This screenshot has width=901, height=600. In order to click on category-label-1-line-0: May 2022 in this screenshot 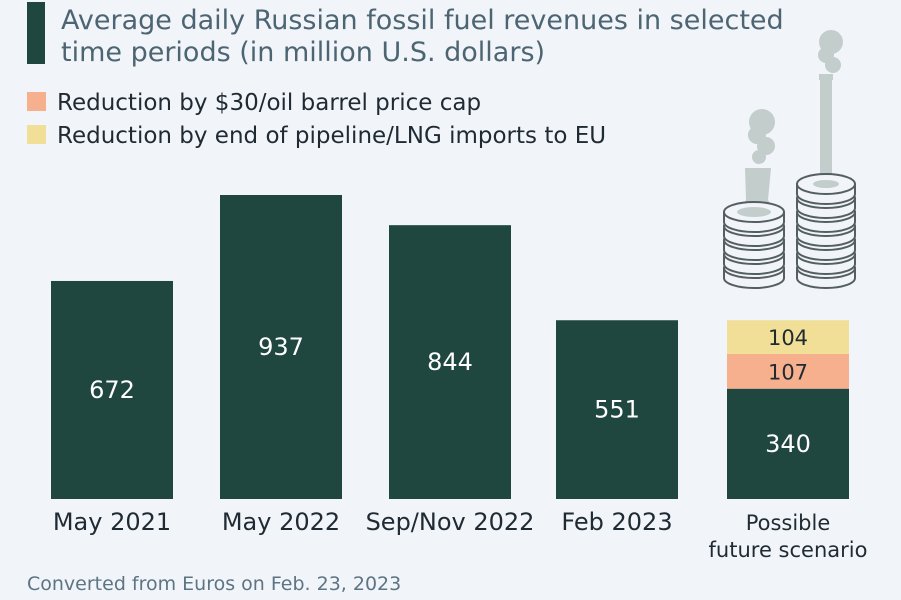, I will do `click(281, 522)`.